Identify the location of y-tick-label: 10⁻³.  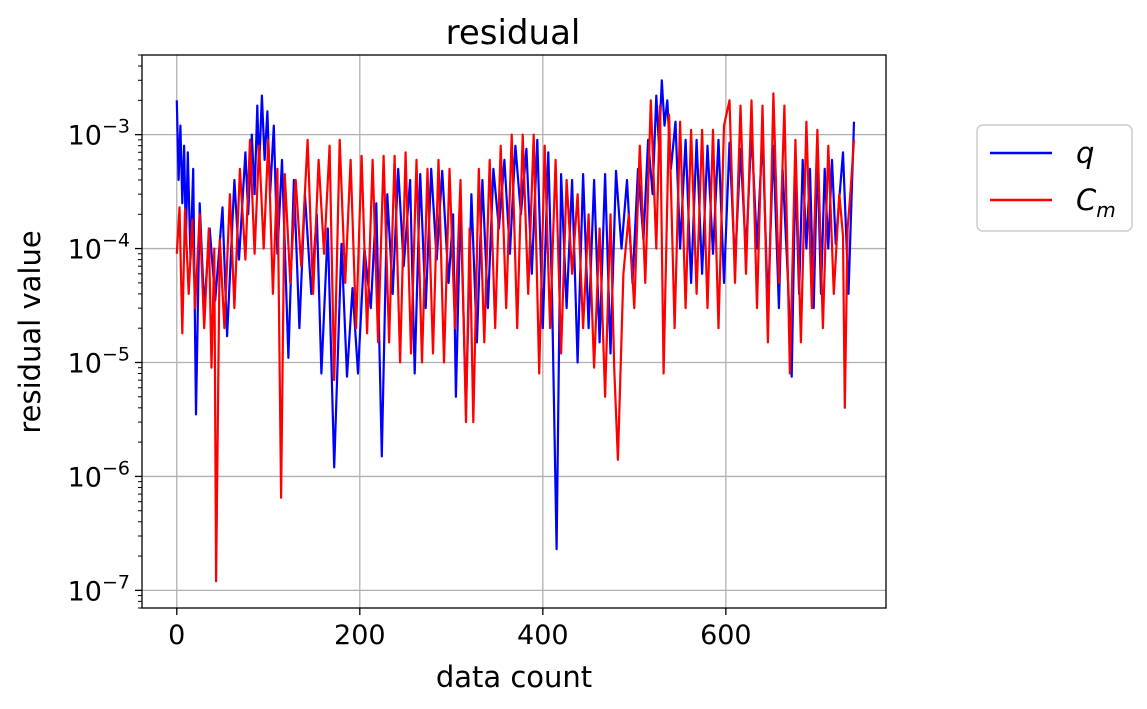
(99, 134).